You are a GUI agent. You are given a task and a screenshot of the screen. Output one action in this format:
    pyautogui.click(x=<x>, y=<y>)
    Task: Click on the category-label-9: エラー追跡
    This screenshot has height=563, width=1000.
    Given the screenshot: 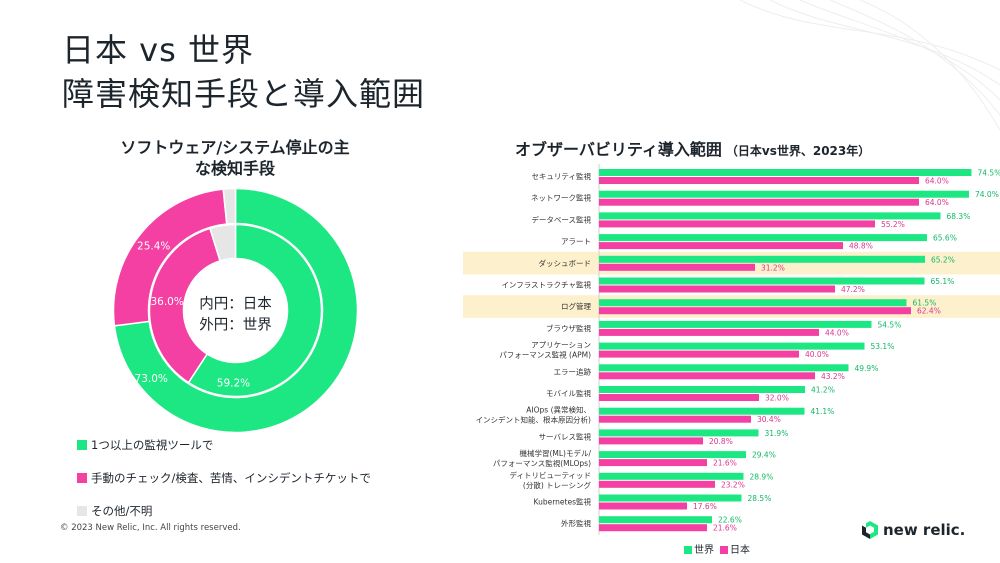 What is the action you would take?
    pyautogui.click(x=573, y=371)
    